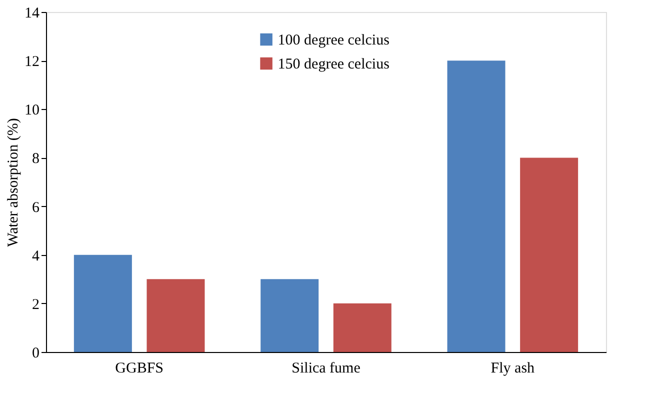 This screenshot has height=416, width=646. What do you see at coordinates (139, 368) in the screenshot?
I see `x-tick-label: GGBFS` at bounding box center [139, 368].